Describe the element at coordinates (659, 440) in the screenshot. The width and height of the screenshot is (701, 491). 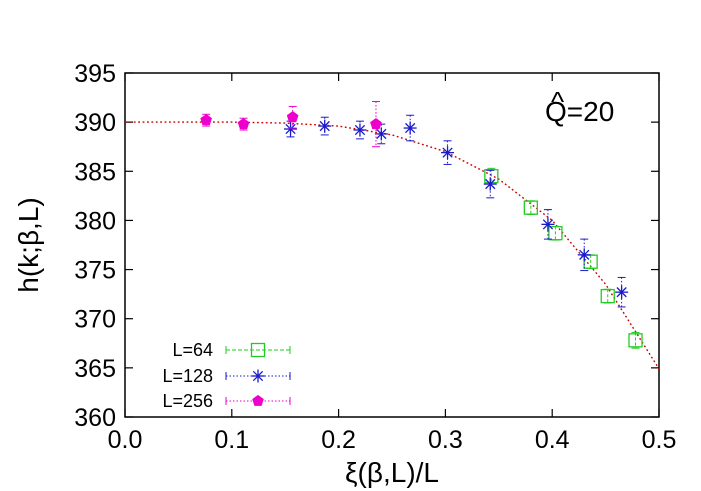
I see `x-tick-label: 0.5` at that location.